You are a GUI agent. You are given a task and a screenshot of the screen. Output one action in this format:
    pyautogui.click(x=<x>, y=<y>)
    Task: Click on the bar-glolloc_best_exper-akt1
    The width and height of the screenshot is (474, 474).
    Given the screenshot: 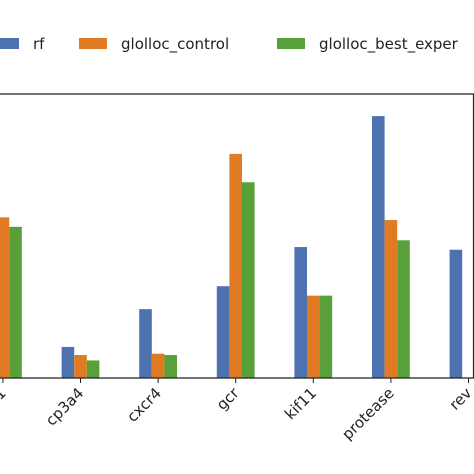 What is the action you would take?
    pyautogui.click(x=15, y=302)
    